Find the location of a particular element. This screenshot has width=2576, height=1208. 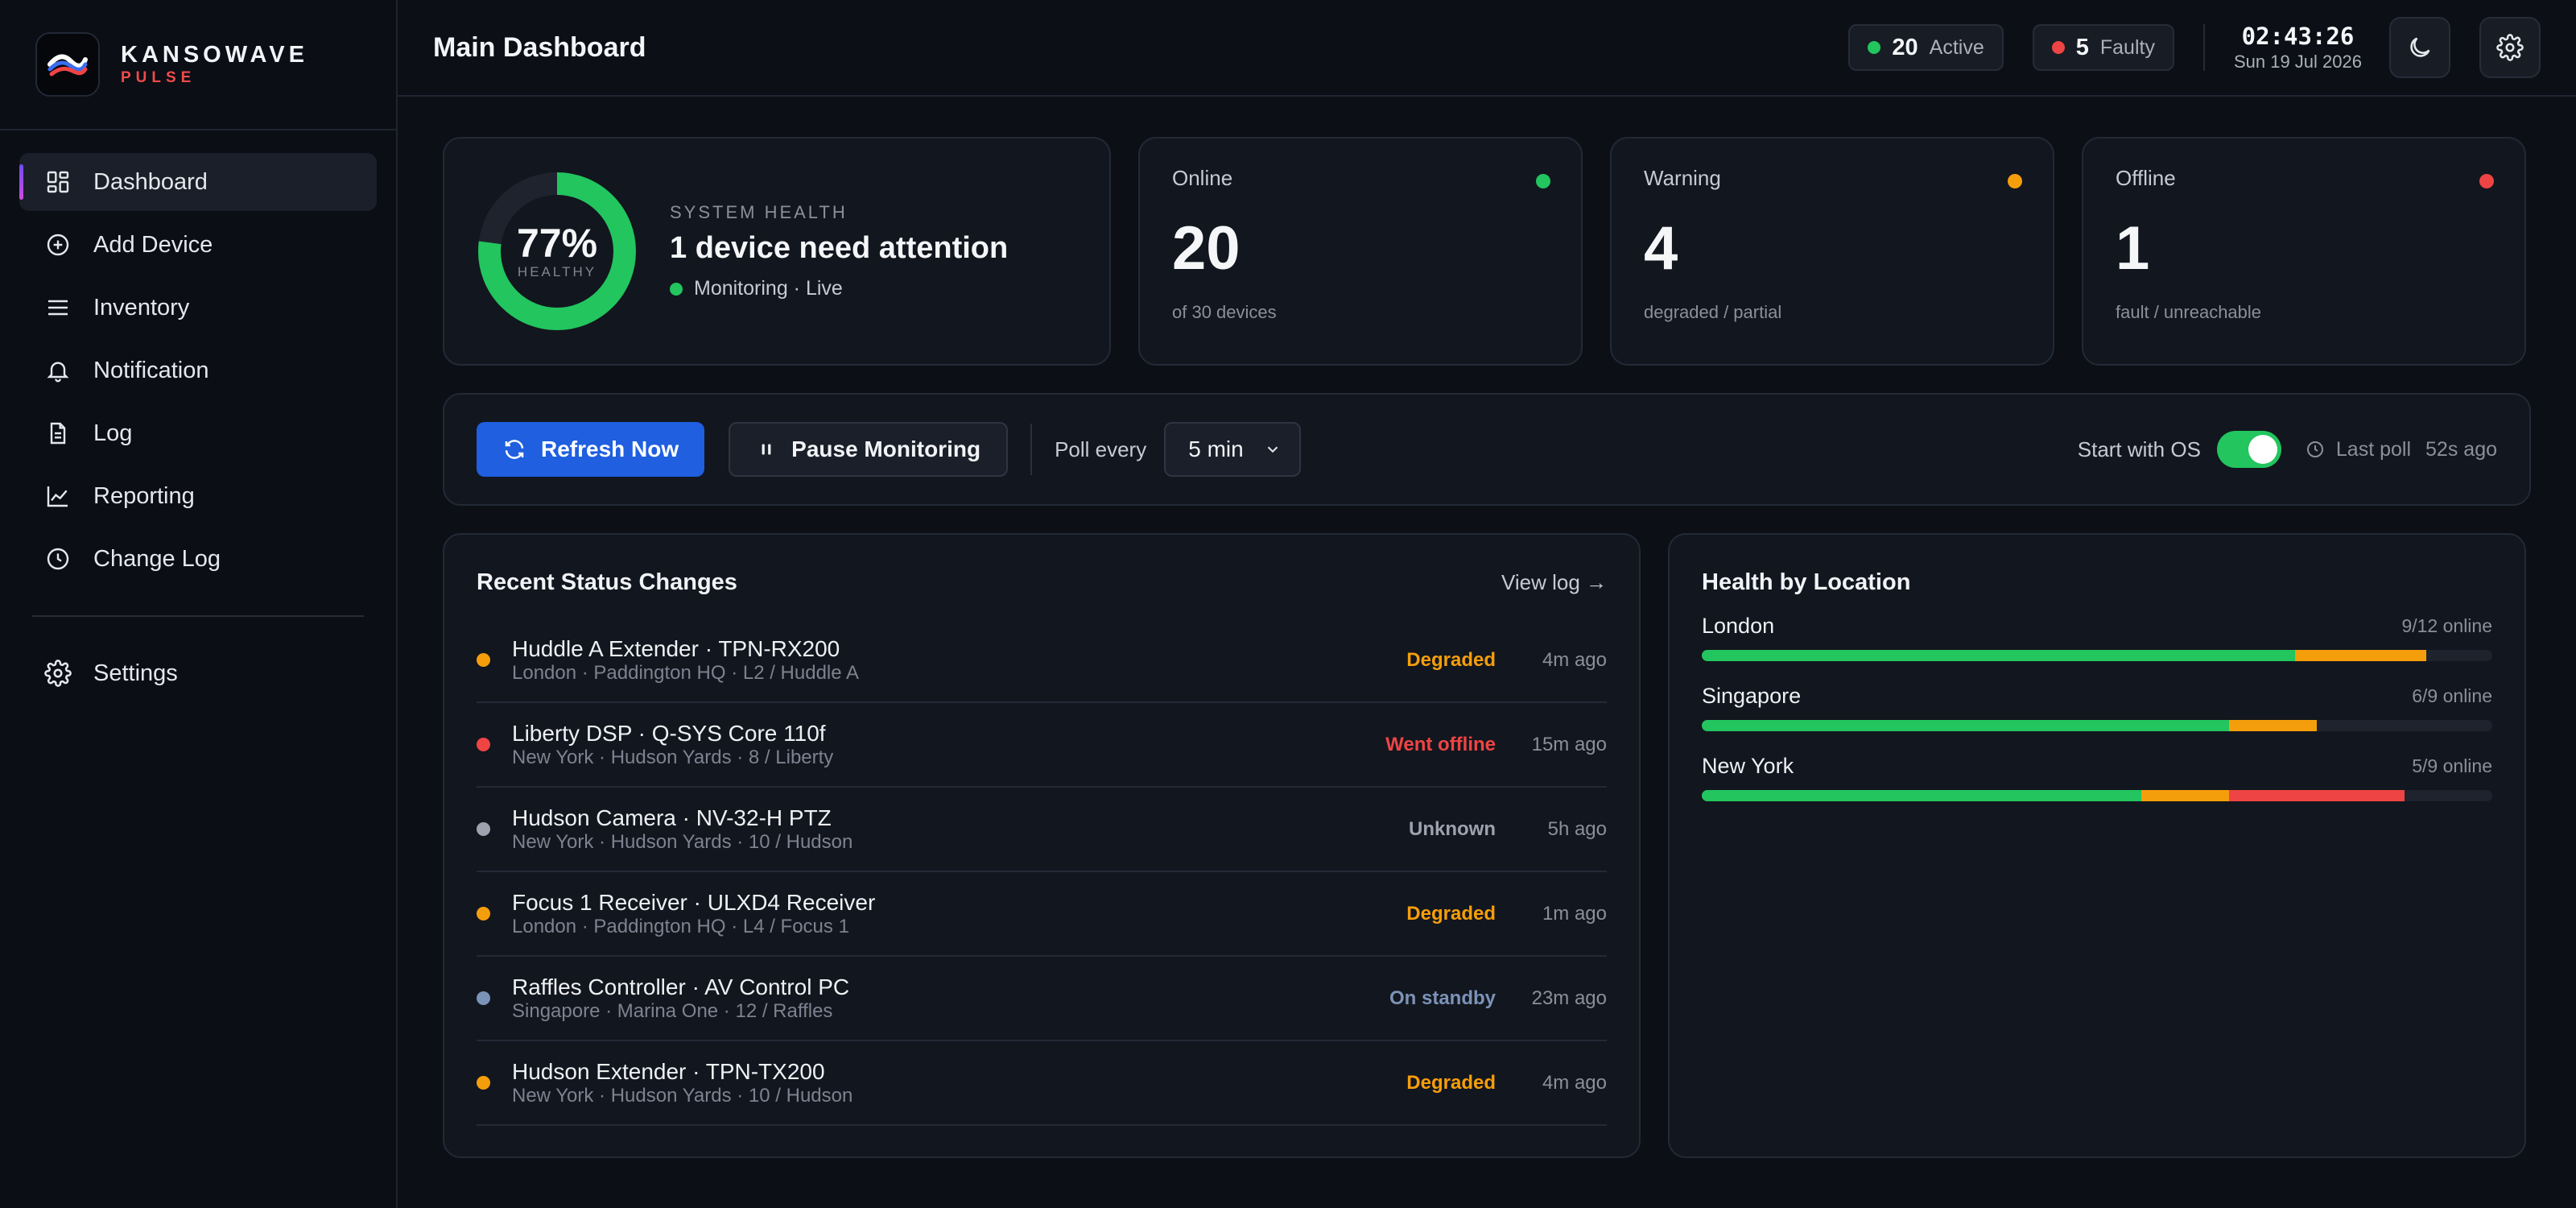

gear-icon is located at coordinates (2510, 47).